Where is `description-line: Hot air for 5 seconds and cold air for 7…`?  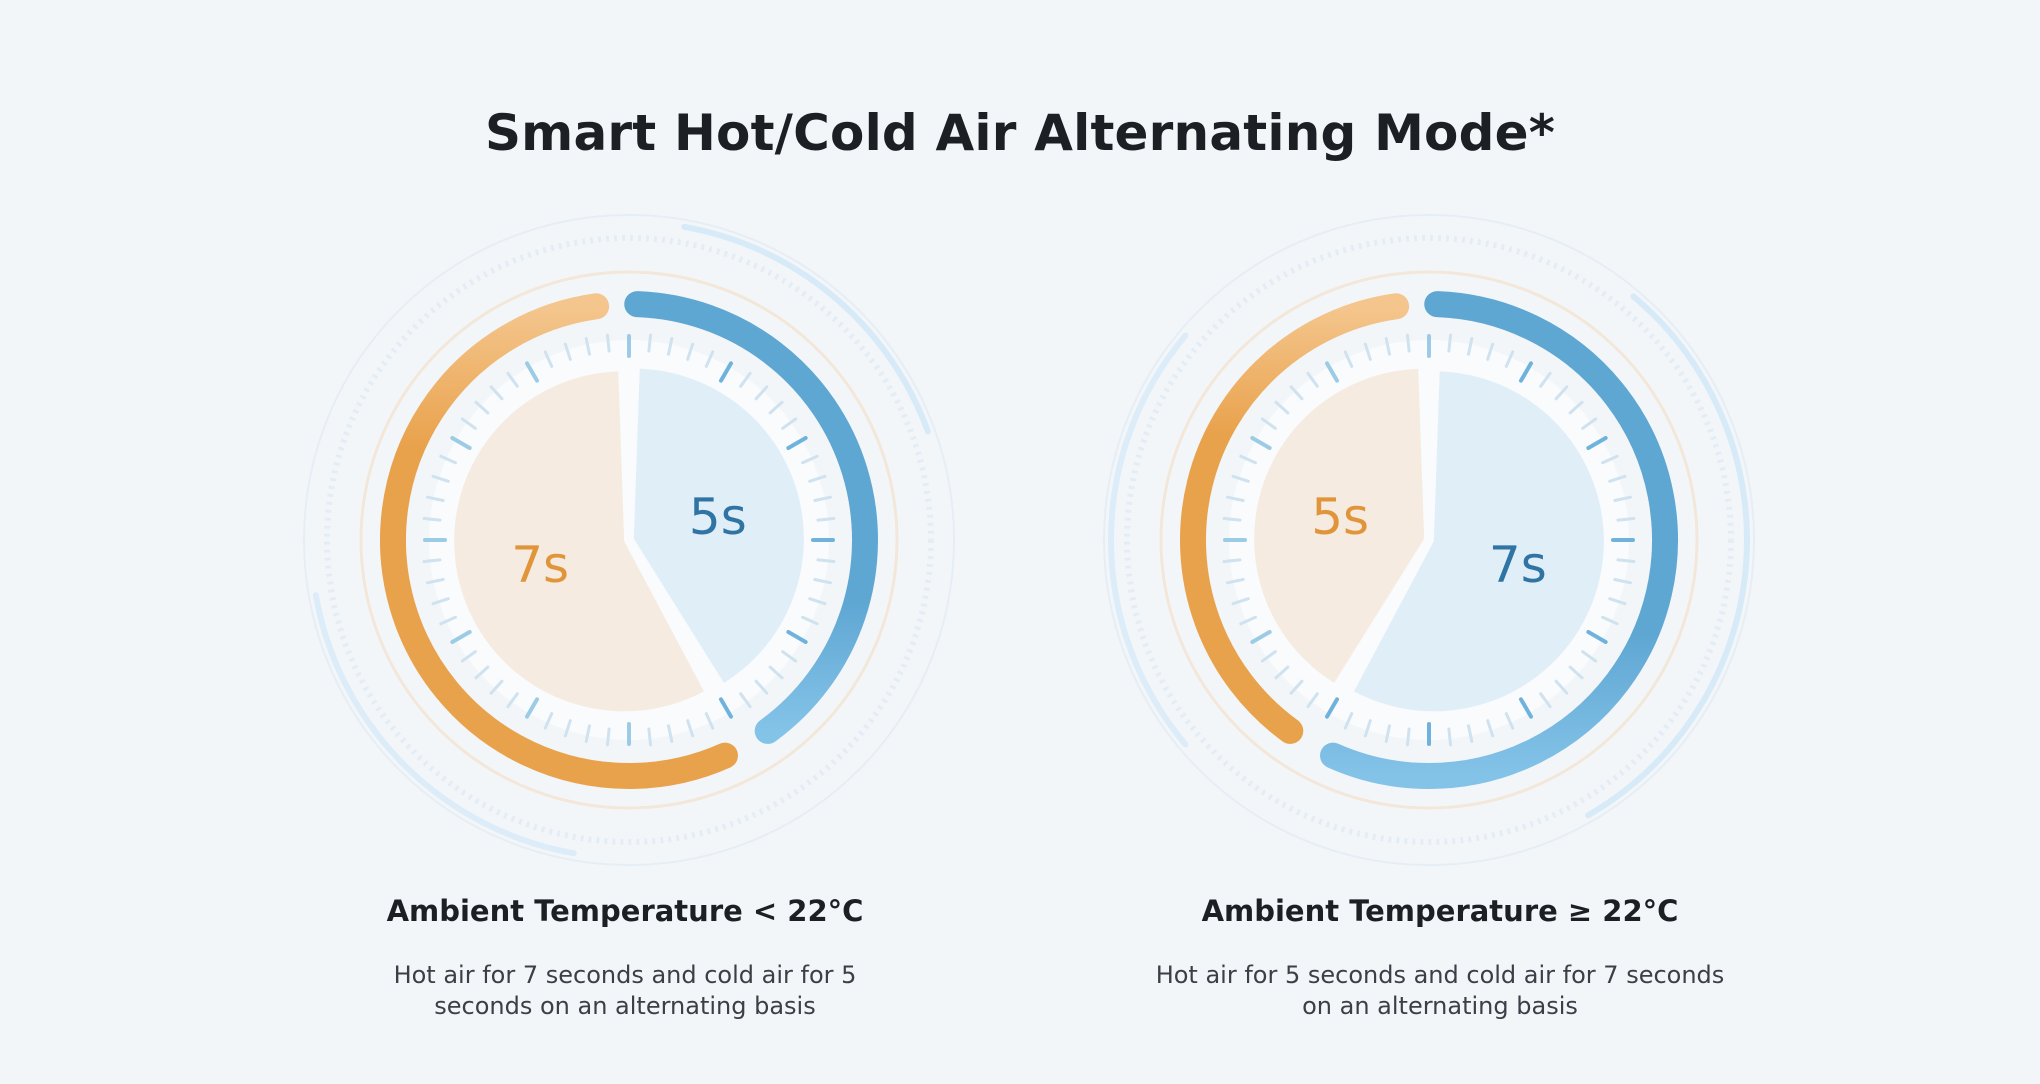 description-line: Hot air for 5 seconds and cold air for 7… is located at coordinates (1440, 975).